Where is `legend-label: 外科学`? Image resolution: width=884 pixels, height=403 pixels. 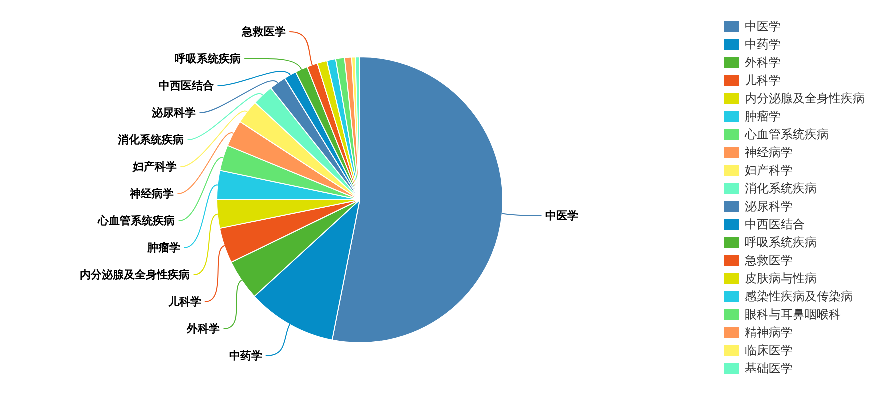 legend-label: 外科学 is located at coordinates (763, 63).